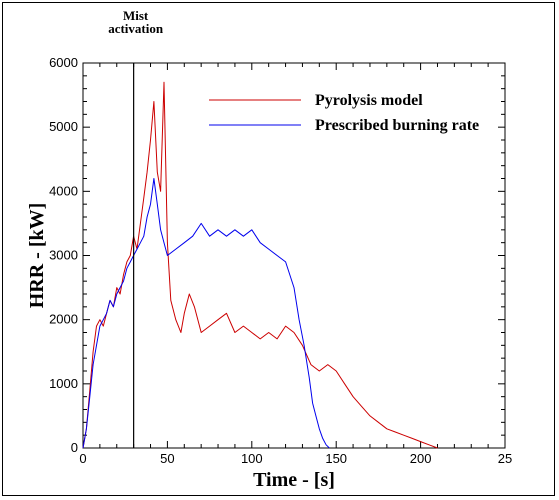  I want to click on legend-label-pyrolysis-model: Pyrolysis model, so click(369, 100).